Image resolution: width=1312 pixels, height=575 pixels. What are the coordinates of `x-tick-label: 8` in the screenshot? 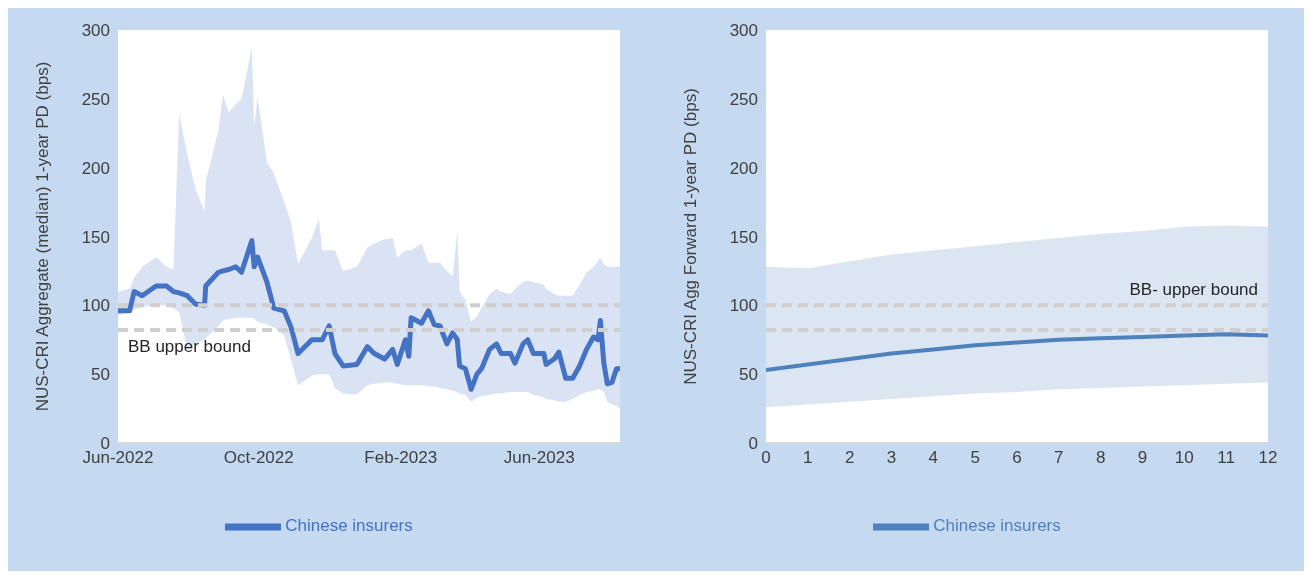 It's located at (1100, 458).